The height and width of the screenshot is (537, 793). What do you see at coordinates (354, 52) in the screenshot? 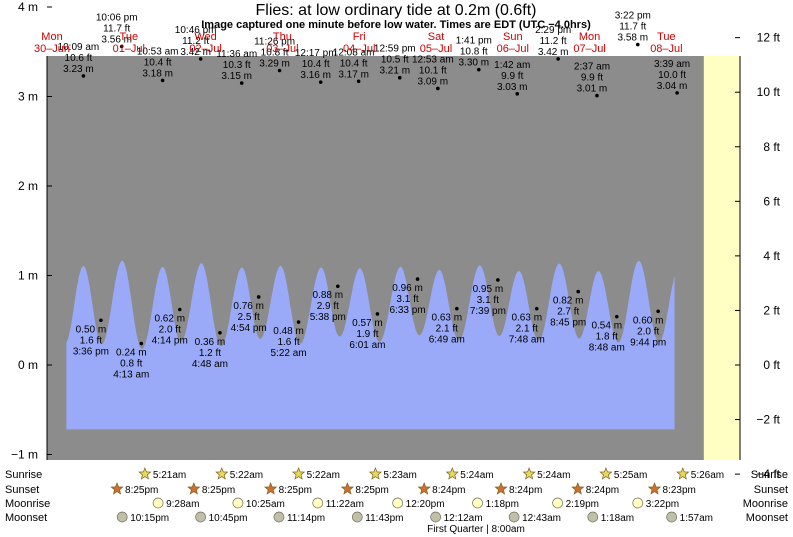
I see `high-tide-time: 12:08 am` at bounding box center [354, 52].